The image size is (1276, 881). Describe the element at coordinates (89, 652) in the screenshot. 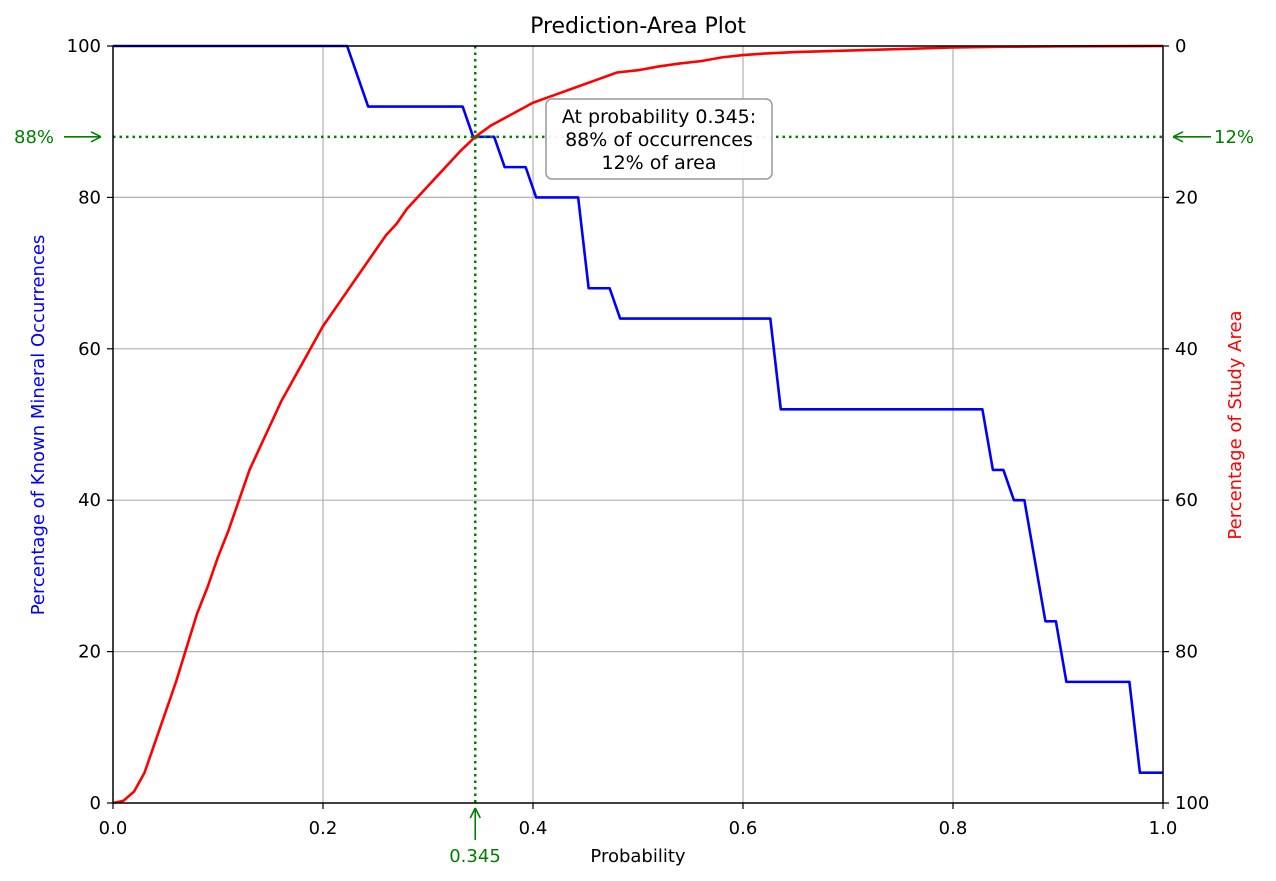

I see `y-left-tick-label: 20` at that location.